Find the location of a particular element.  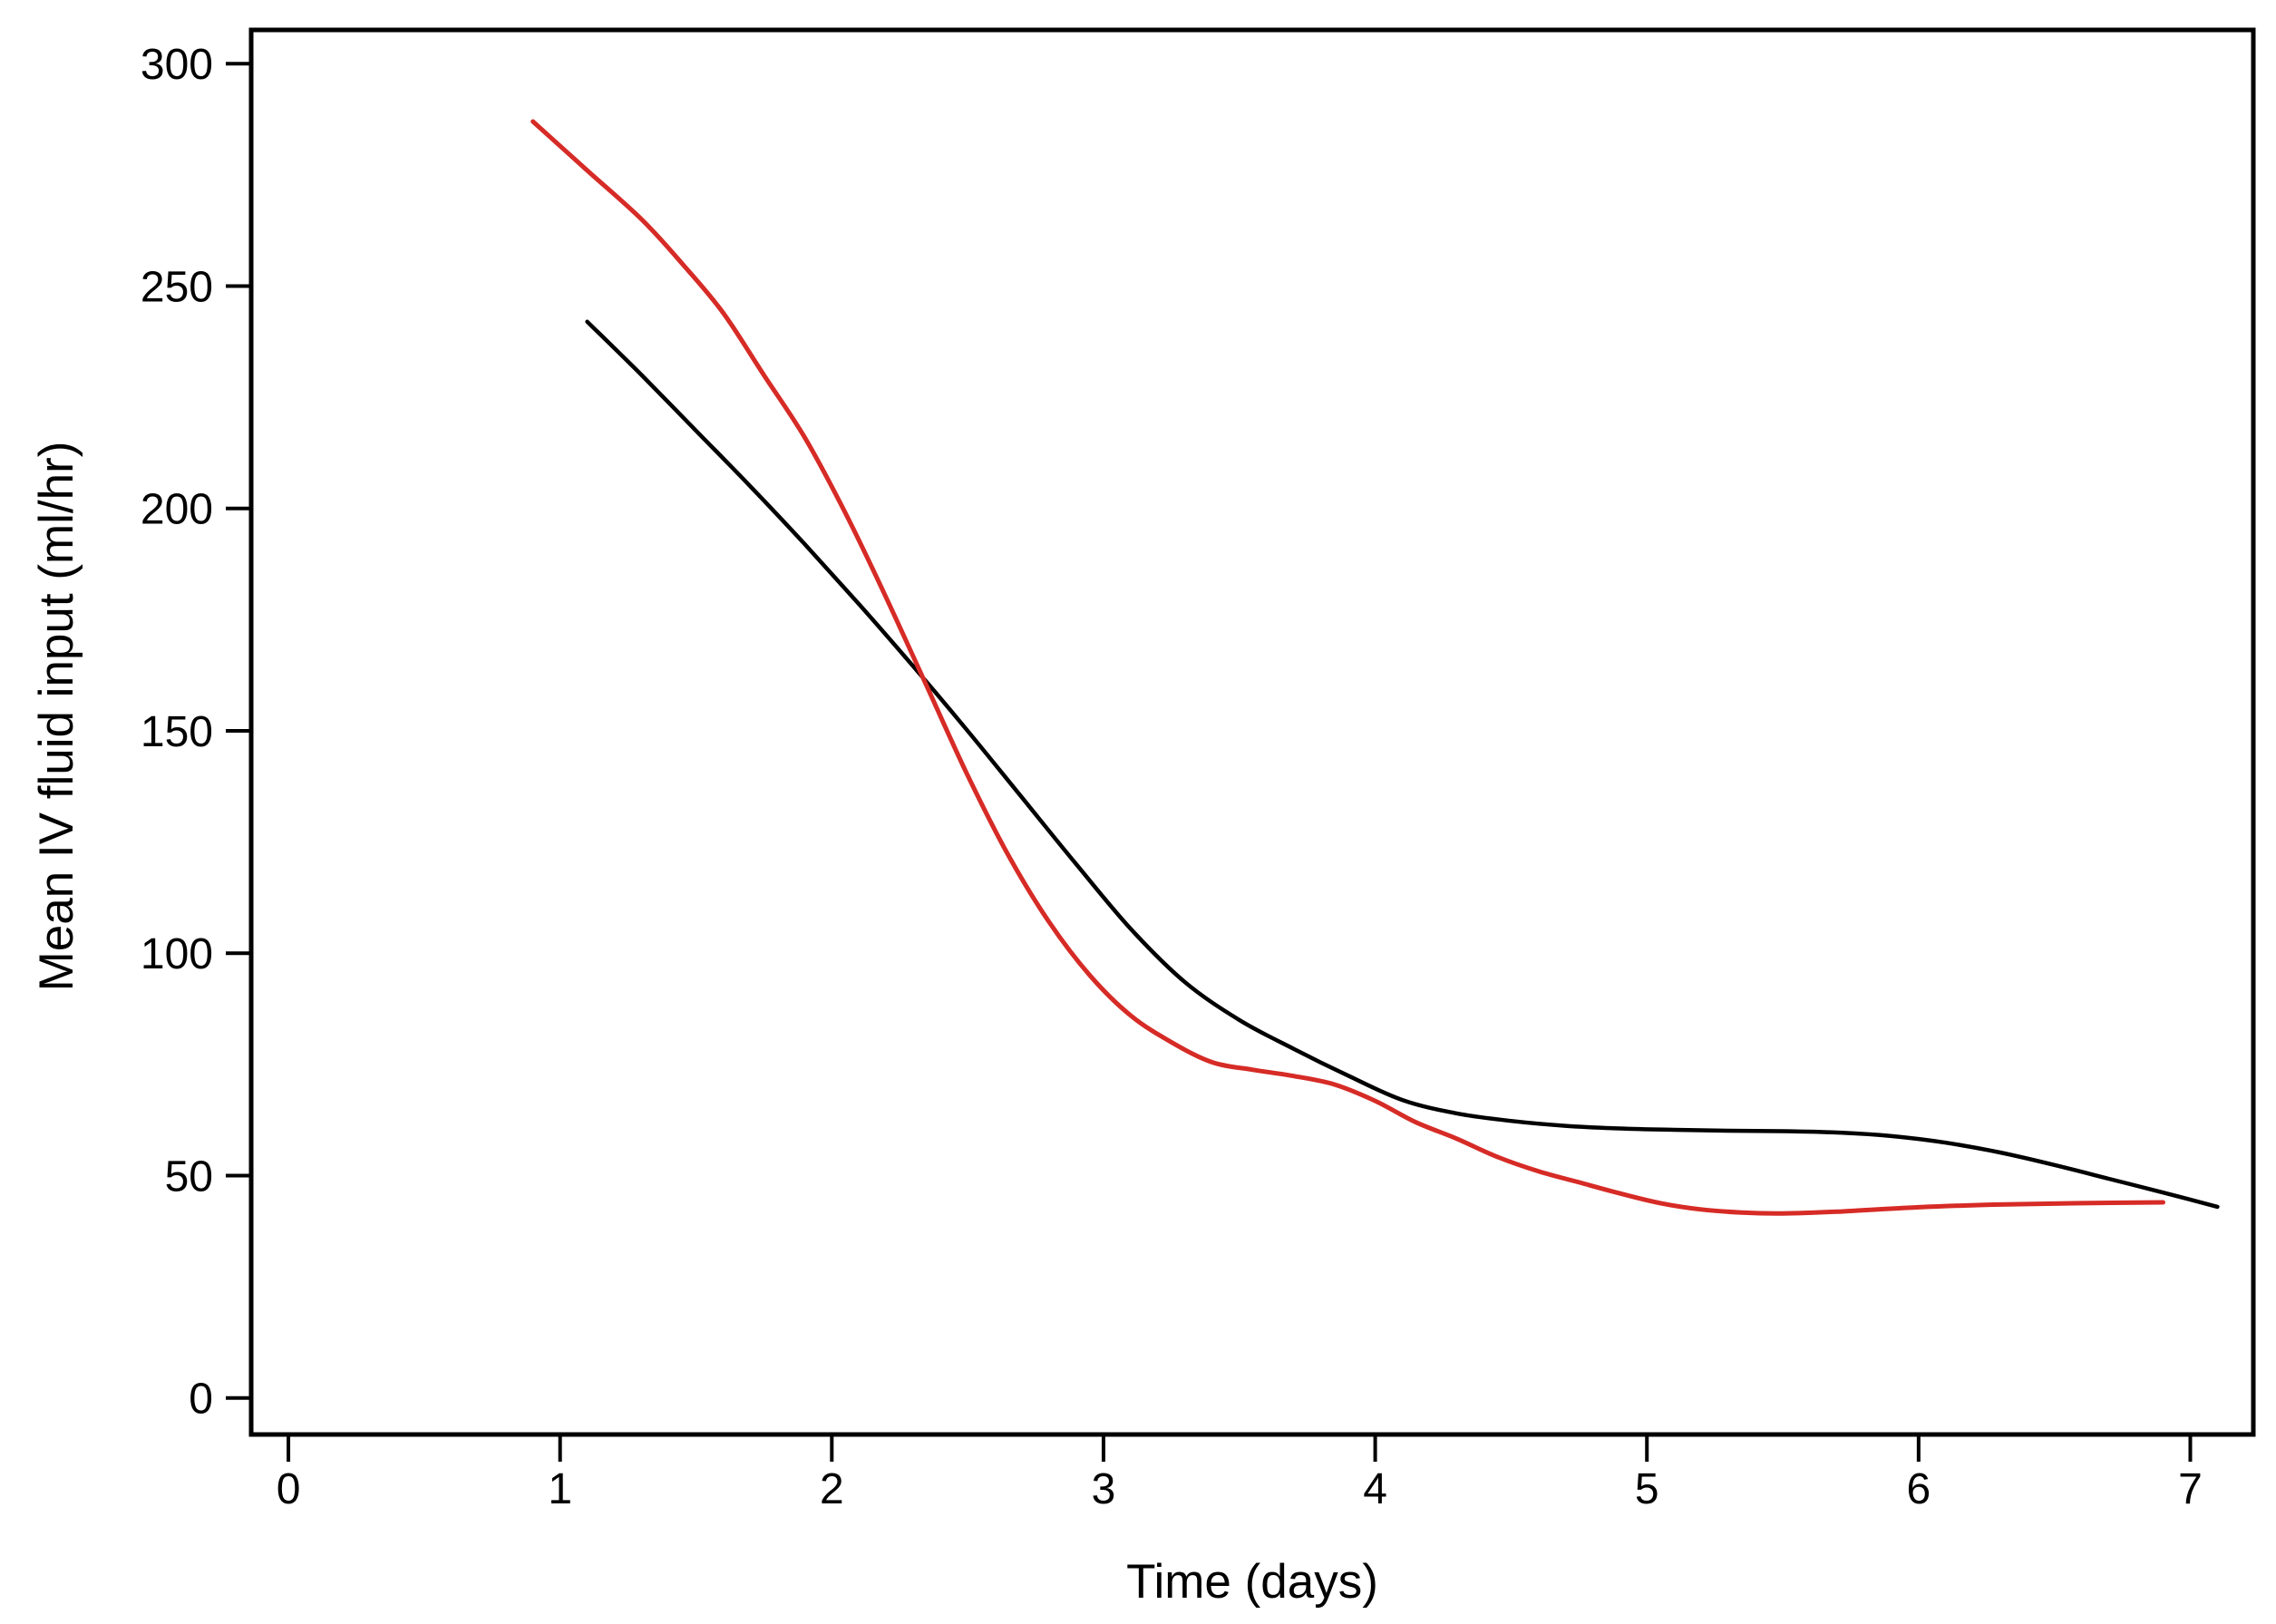

x-axis-tick-label: 3 is located at coordinates (1104, 1489).